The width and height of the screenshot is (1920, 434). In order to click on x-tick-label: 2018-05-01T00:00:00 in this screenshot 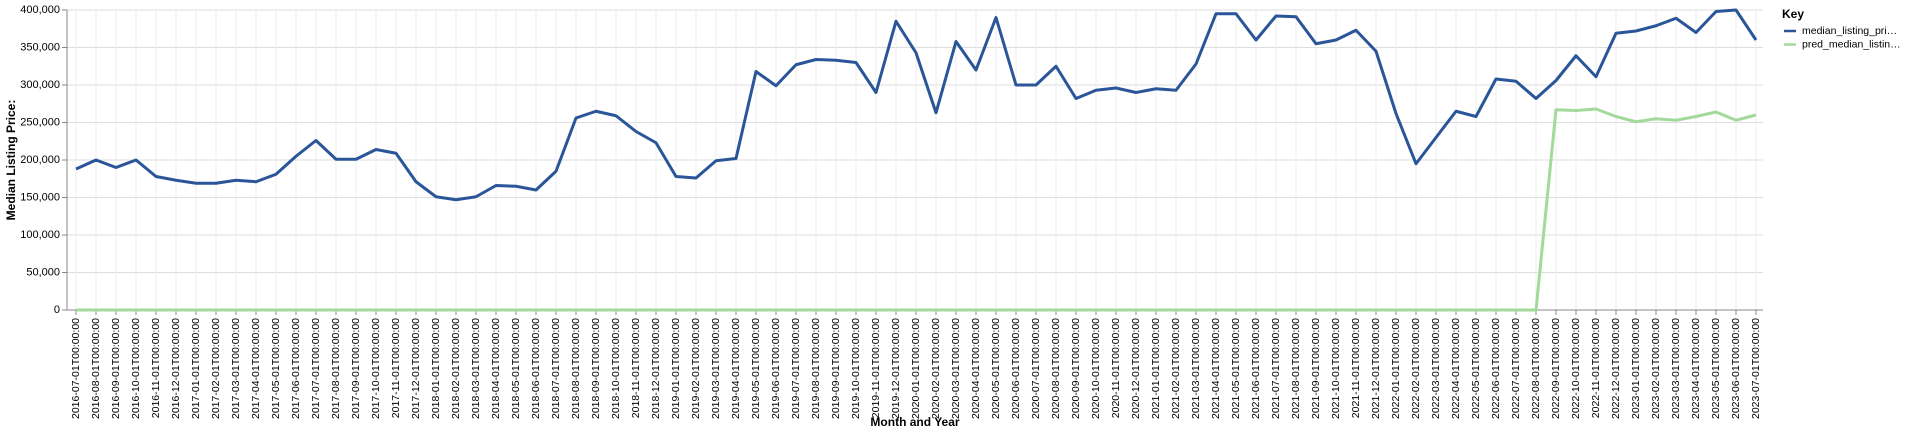, I will do `click(516, 368)`.